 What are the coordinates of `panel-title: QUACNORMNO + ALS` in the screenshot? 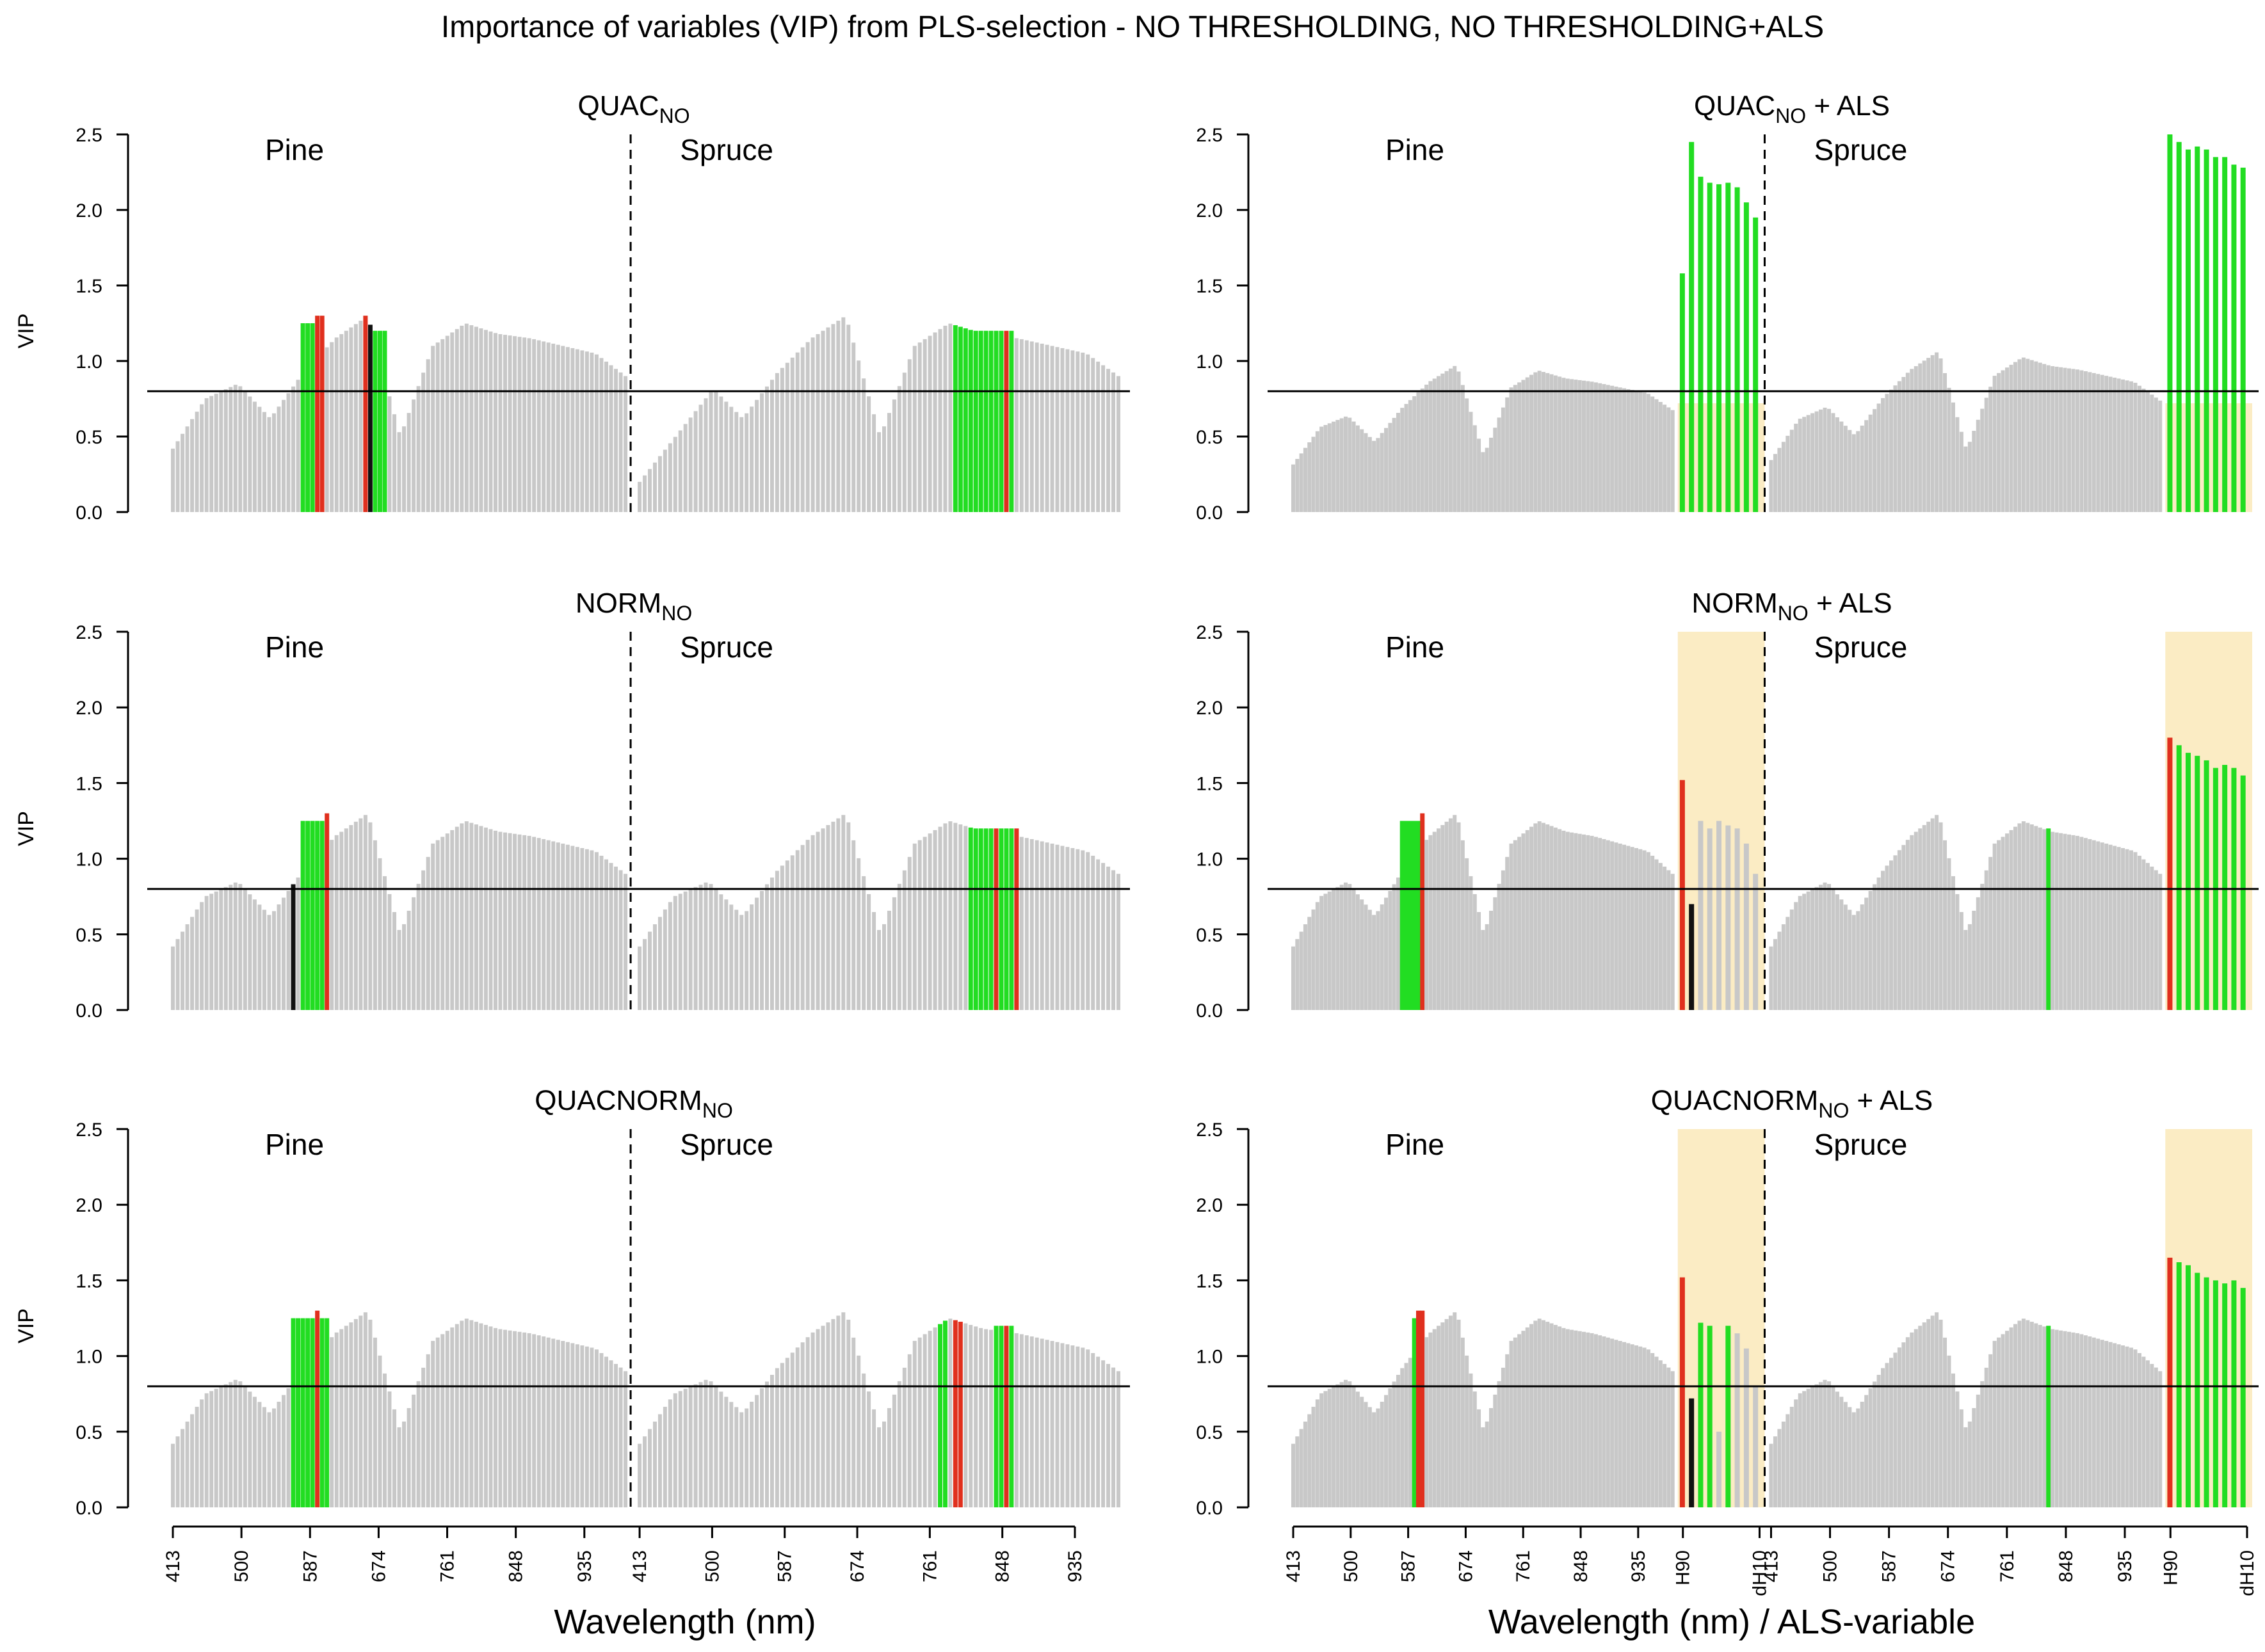 It's located at (1792, 1103).